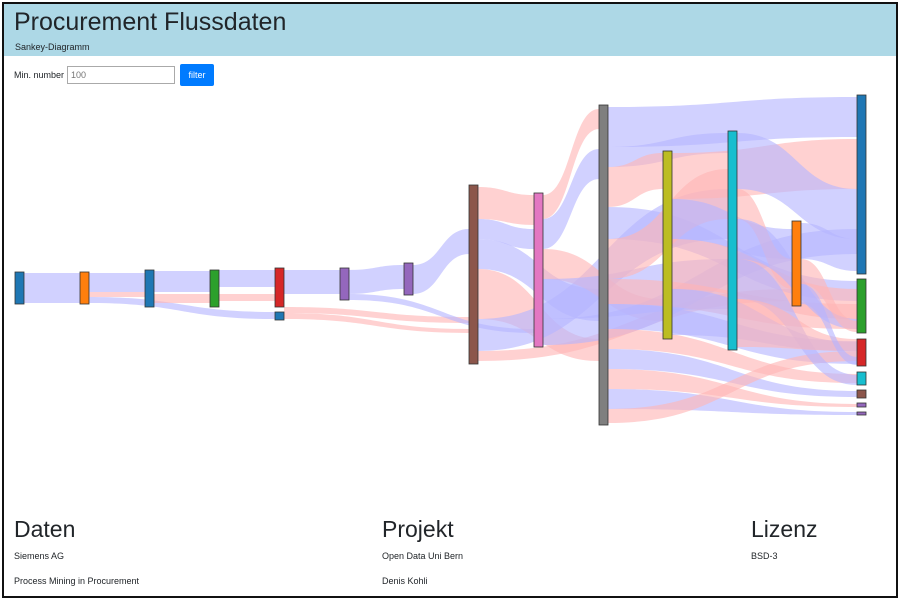 This screenshot has height=600, width=900. What do you see at coordinates (423, 556) in the screenshot?
I see `footer-projekt-line1: Open Data Uni Bern` at bounding box center [423, 556].